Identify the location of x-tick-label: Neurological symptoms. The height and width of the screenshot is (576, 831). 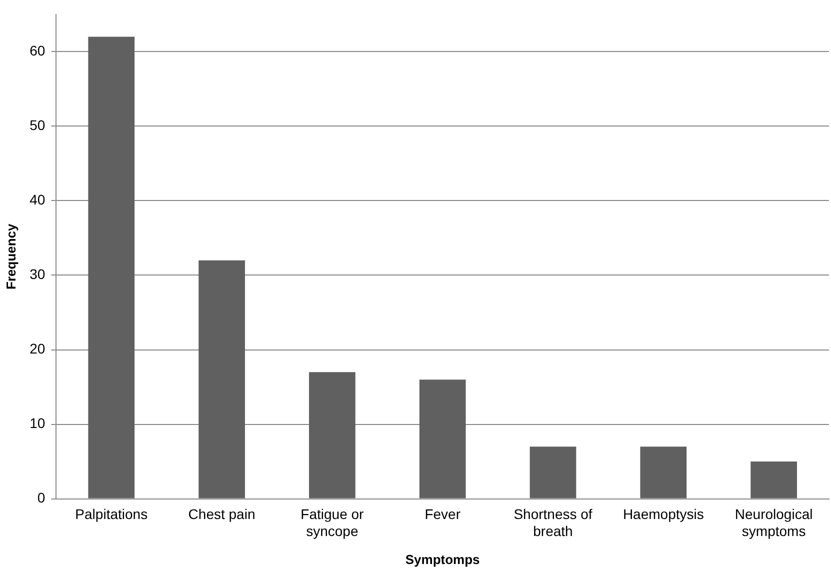
(773, 522).